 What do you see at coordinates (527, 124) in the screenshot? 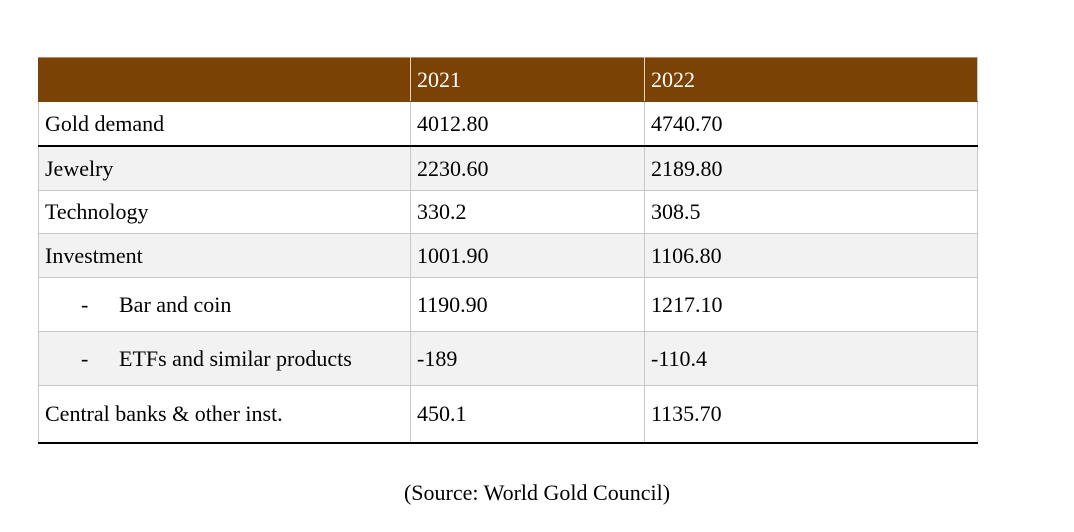
I see `value-2021: 4012.80` at bounding box center [527, 124].